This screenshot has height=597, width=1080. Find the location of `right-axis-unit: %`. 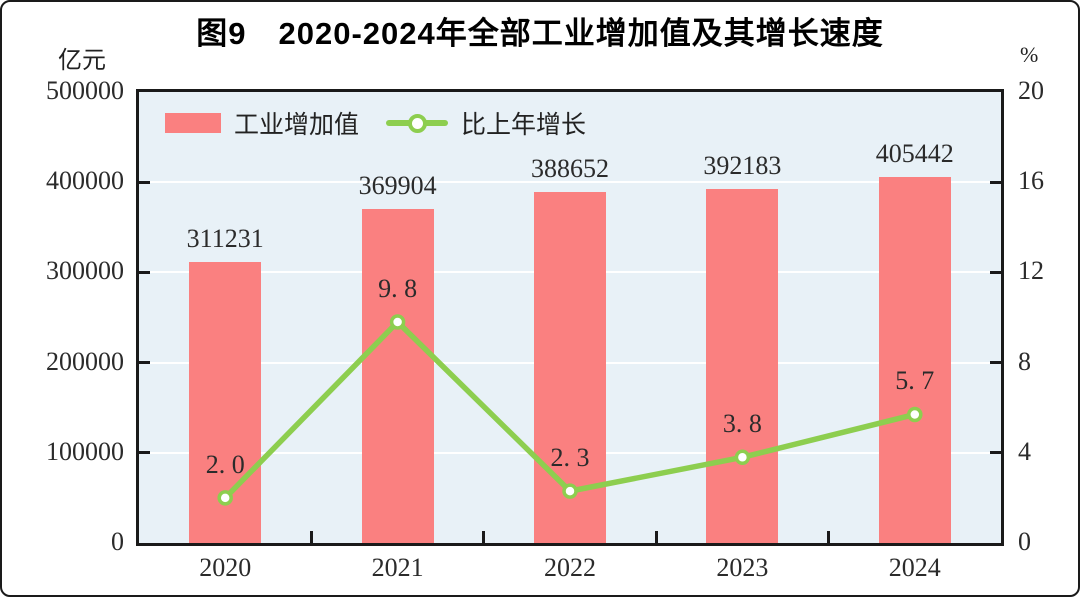

right-axis-unit: % is located at coordinates (1029, 54).